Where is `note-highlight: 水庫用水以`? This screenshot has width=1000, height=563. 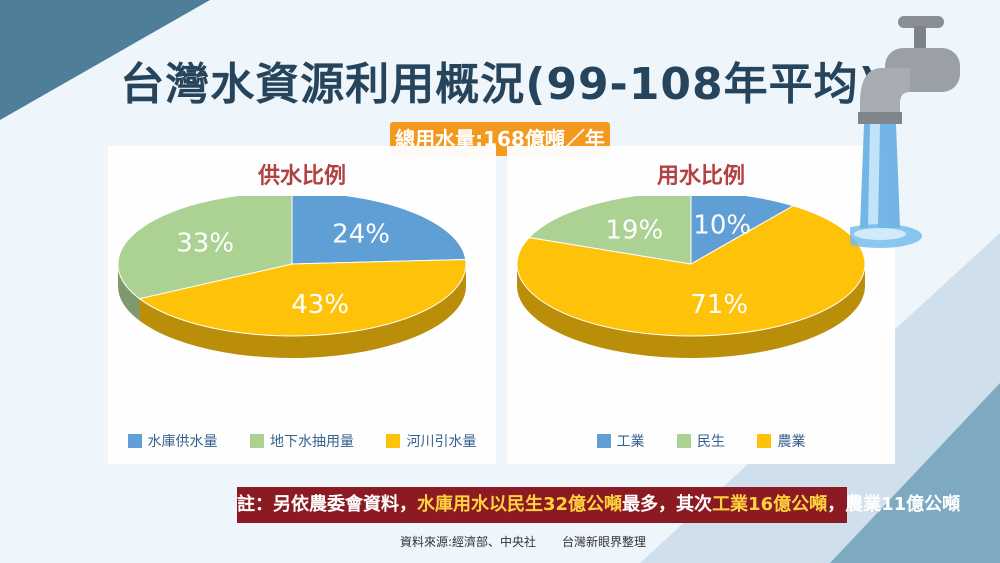
note-highlight: 水庫用水以 is located at coordinates (462, 504).